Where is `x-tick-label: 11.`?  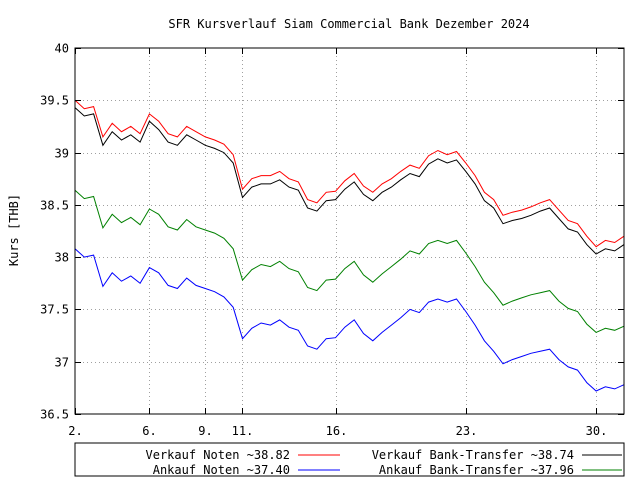 x-tick-label: 11. is located at coordinates (243, 431).